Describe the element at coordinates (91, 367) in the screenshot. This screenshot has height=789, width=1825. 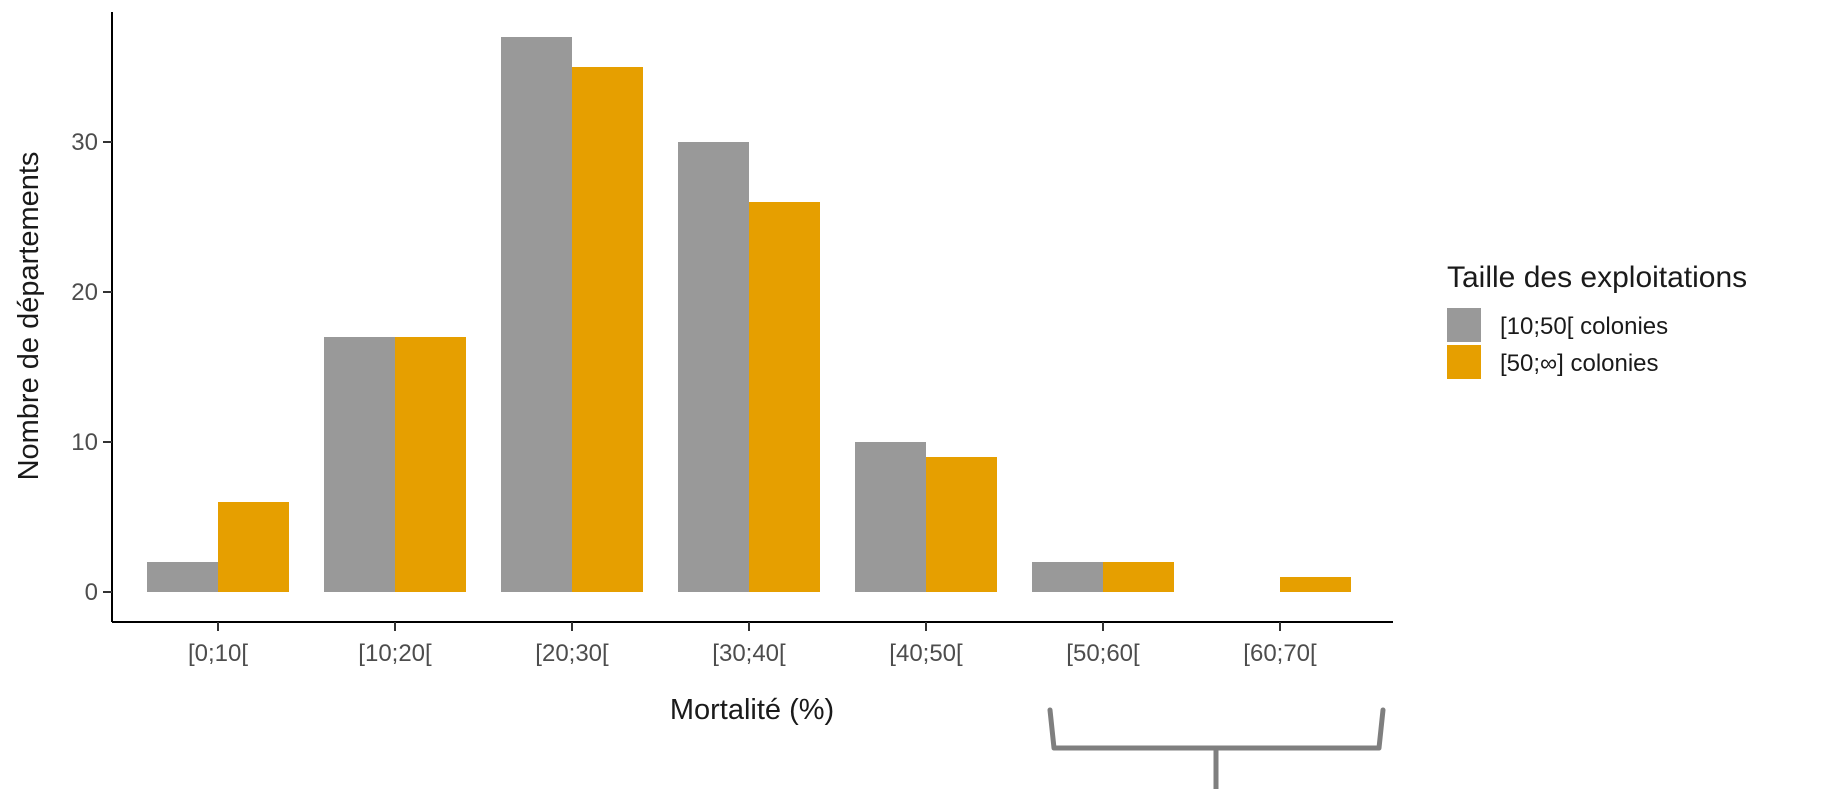
I see `y-ticks: 0 10 20 30` at that location.